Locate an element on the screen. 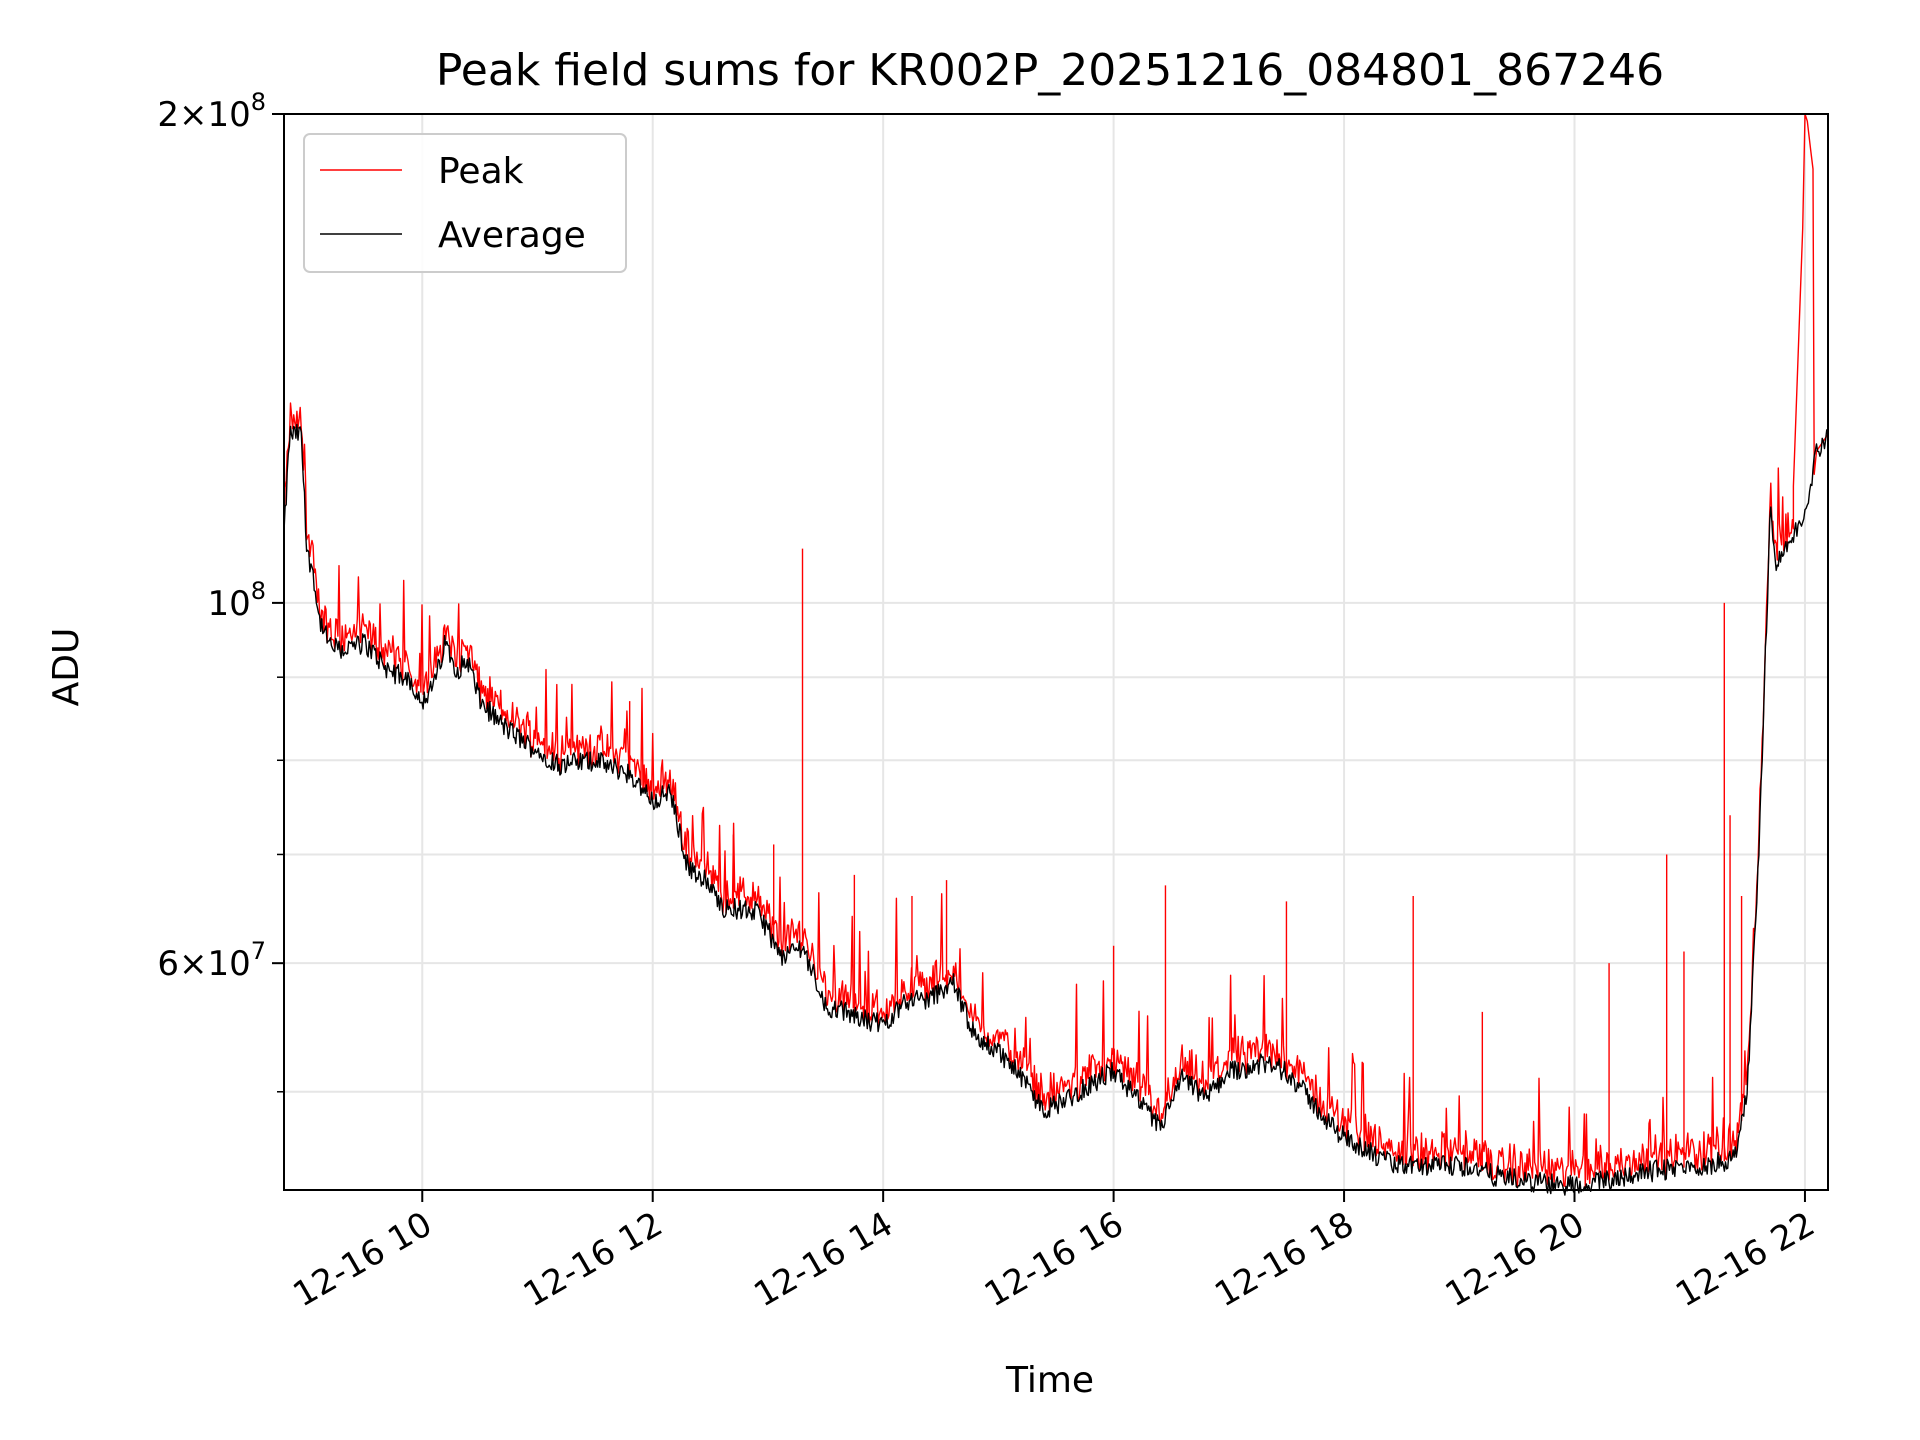 This screenshot has width=1920, height=1440. x-axis-label: Time is located at coordinates (1049, 1380).